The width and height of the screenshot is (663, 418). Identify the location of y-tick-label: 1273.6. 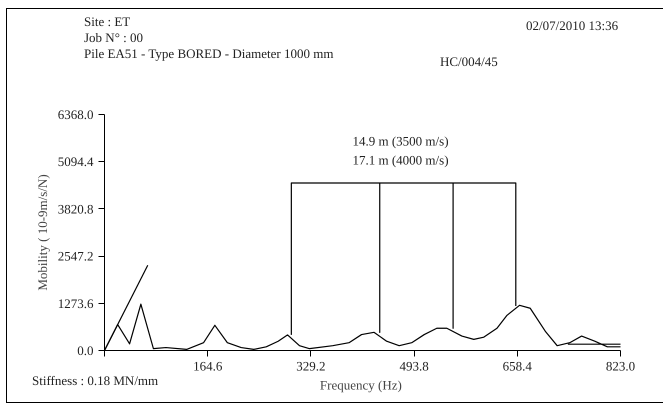
(76, 303).